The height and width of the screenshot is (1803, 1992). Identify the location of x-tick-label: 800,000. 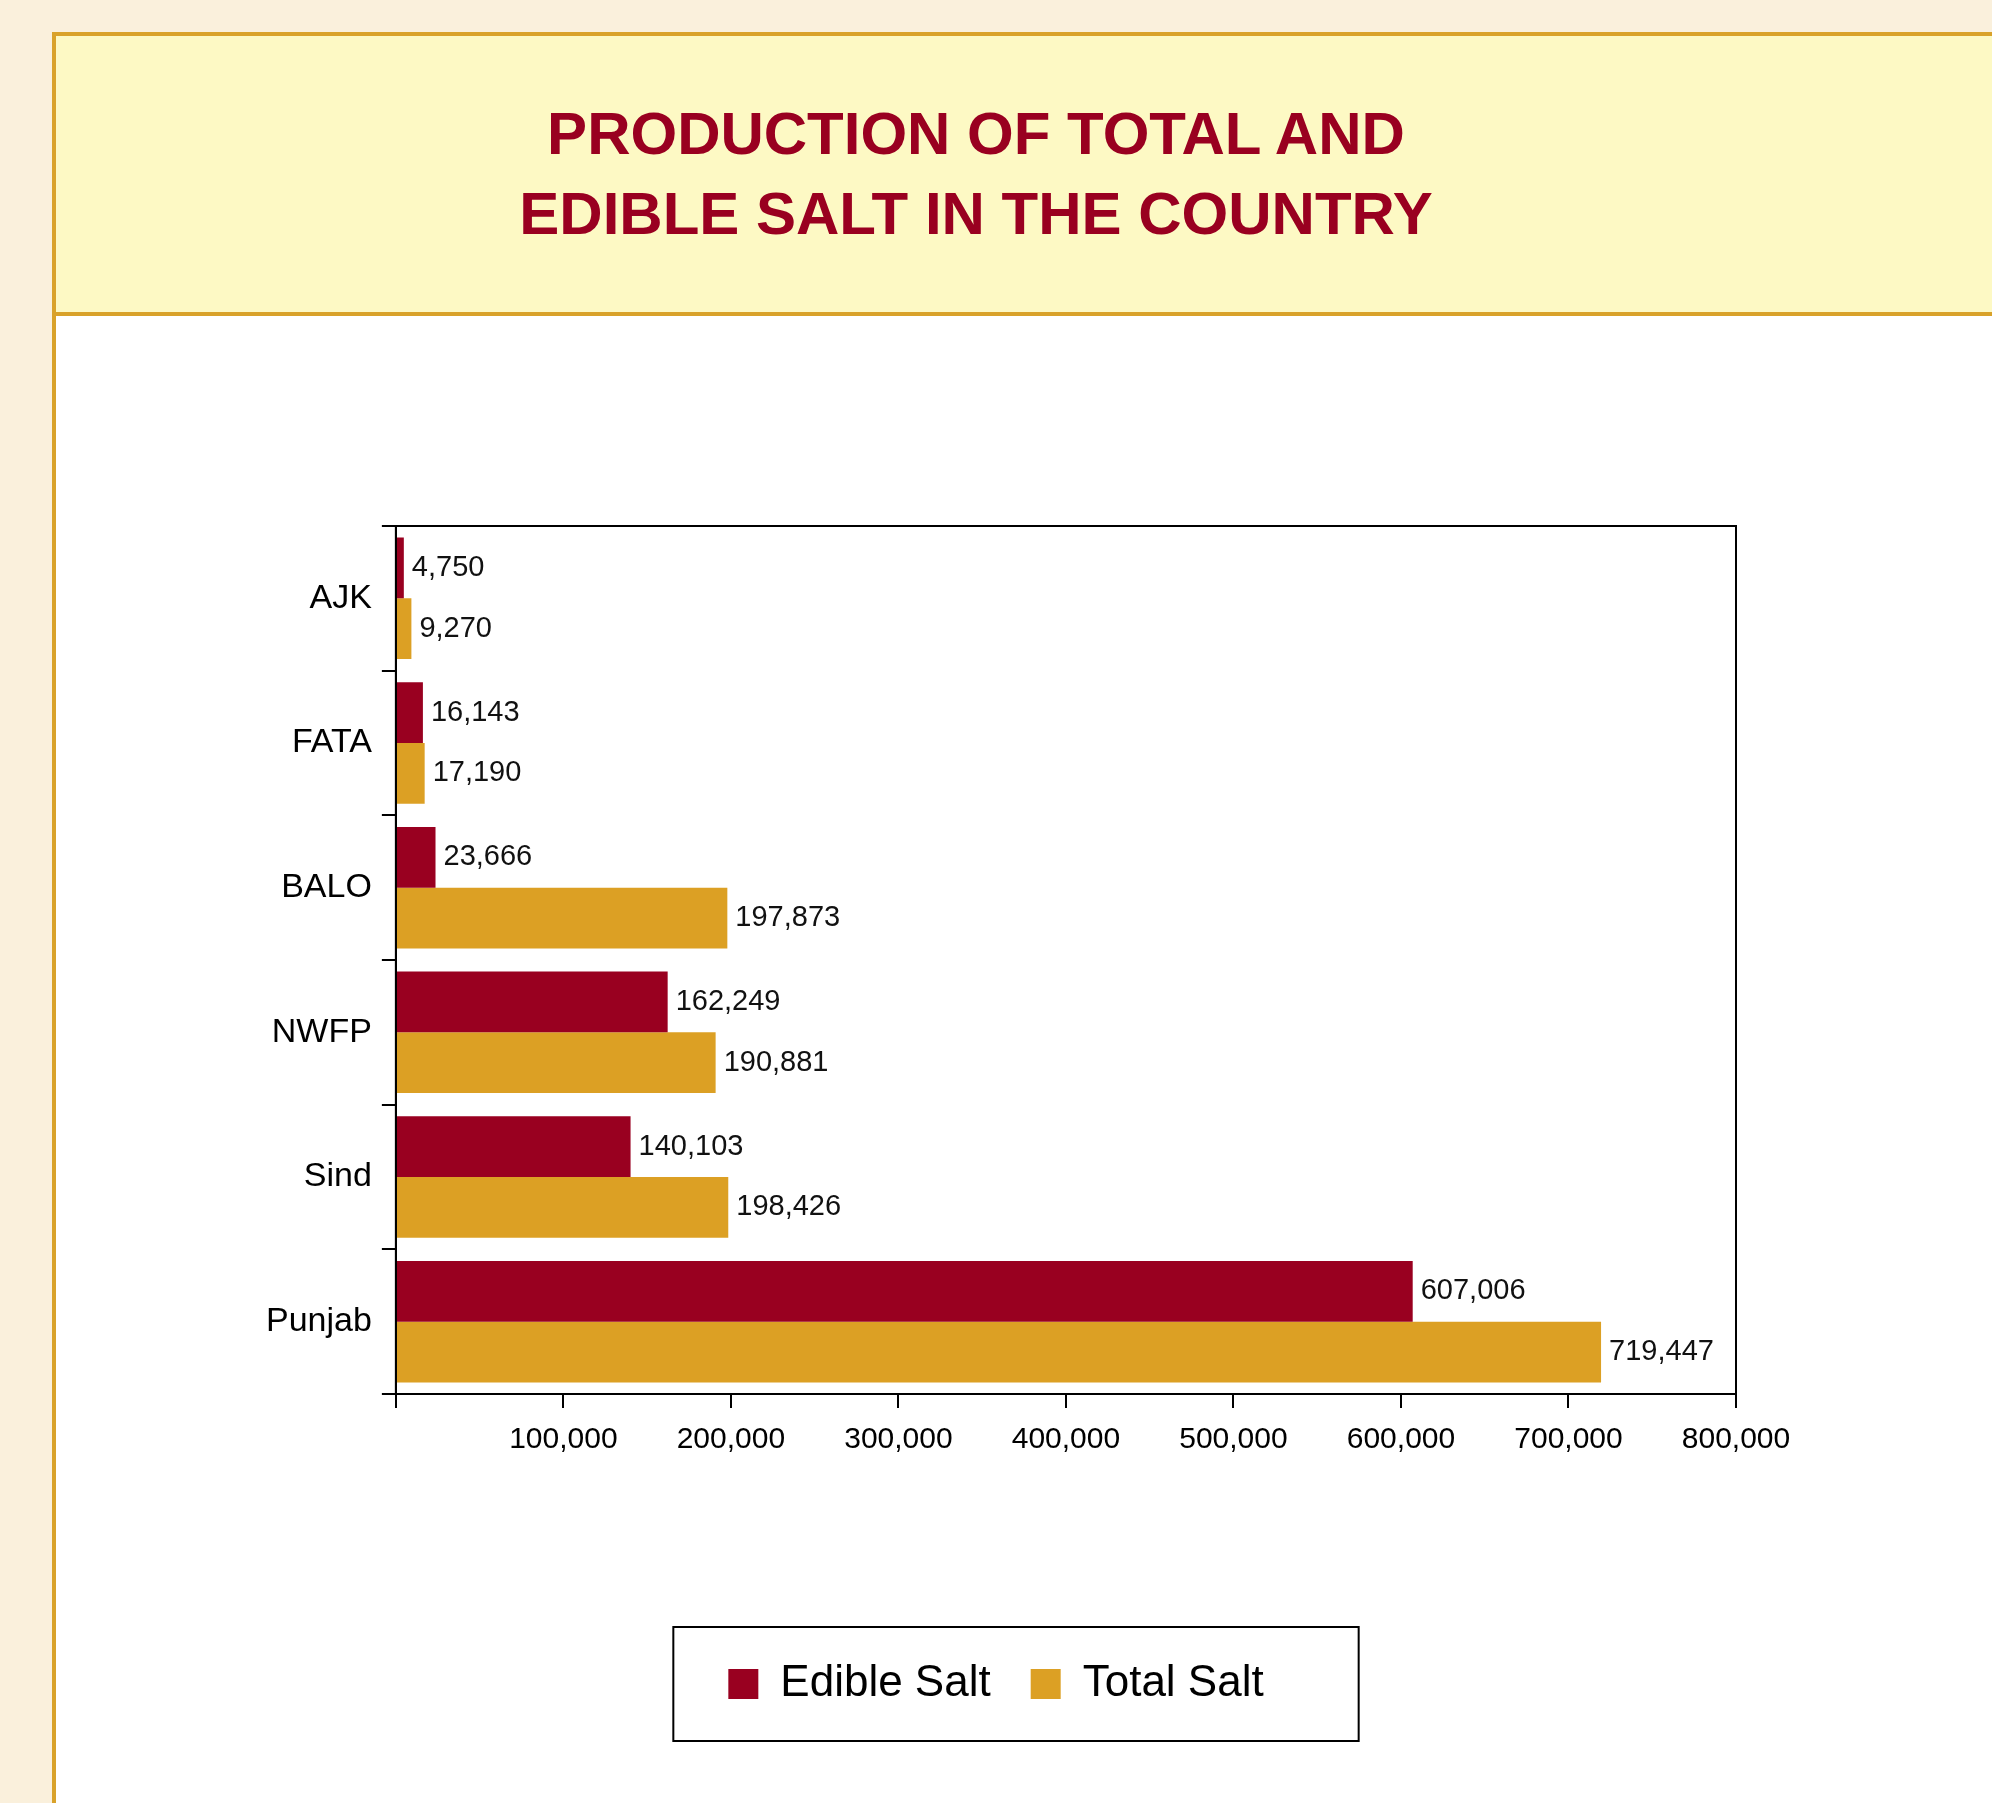
(1736, 1438).